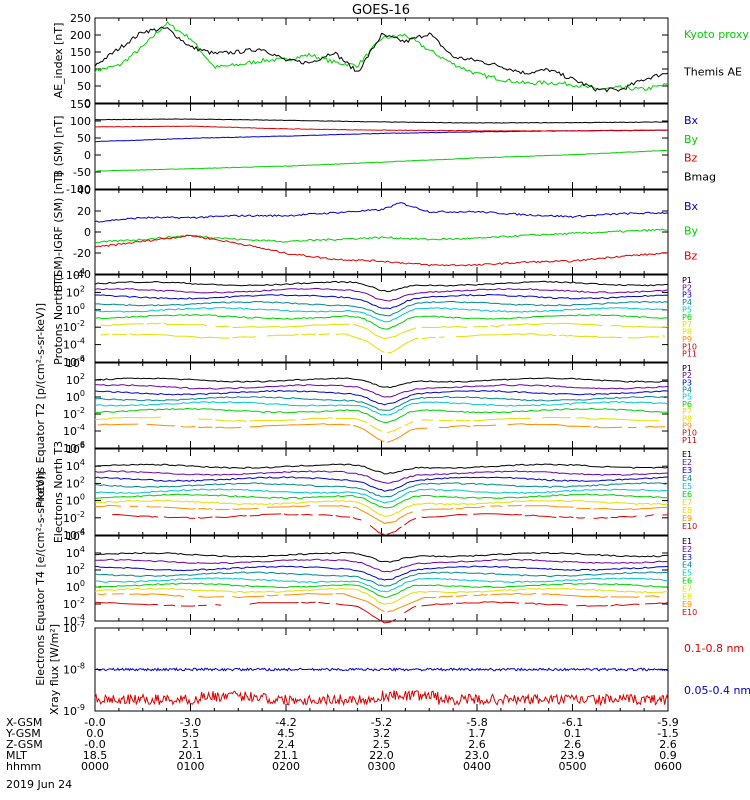 The height and width of the screenshot is (800, 750). I want to click on ephemeris-value: -4.2, so click(285, 722).